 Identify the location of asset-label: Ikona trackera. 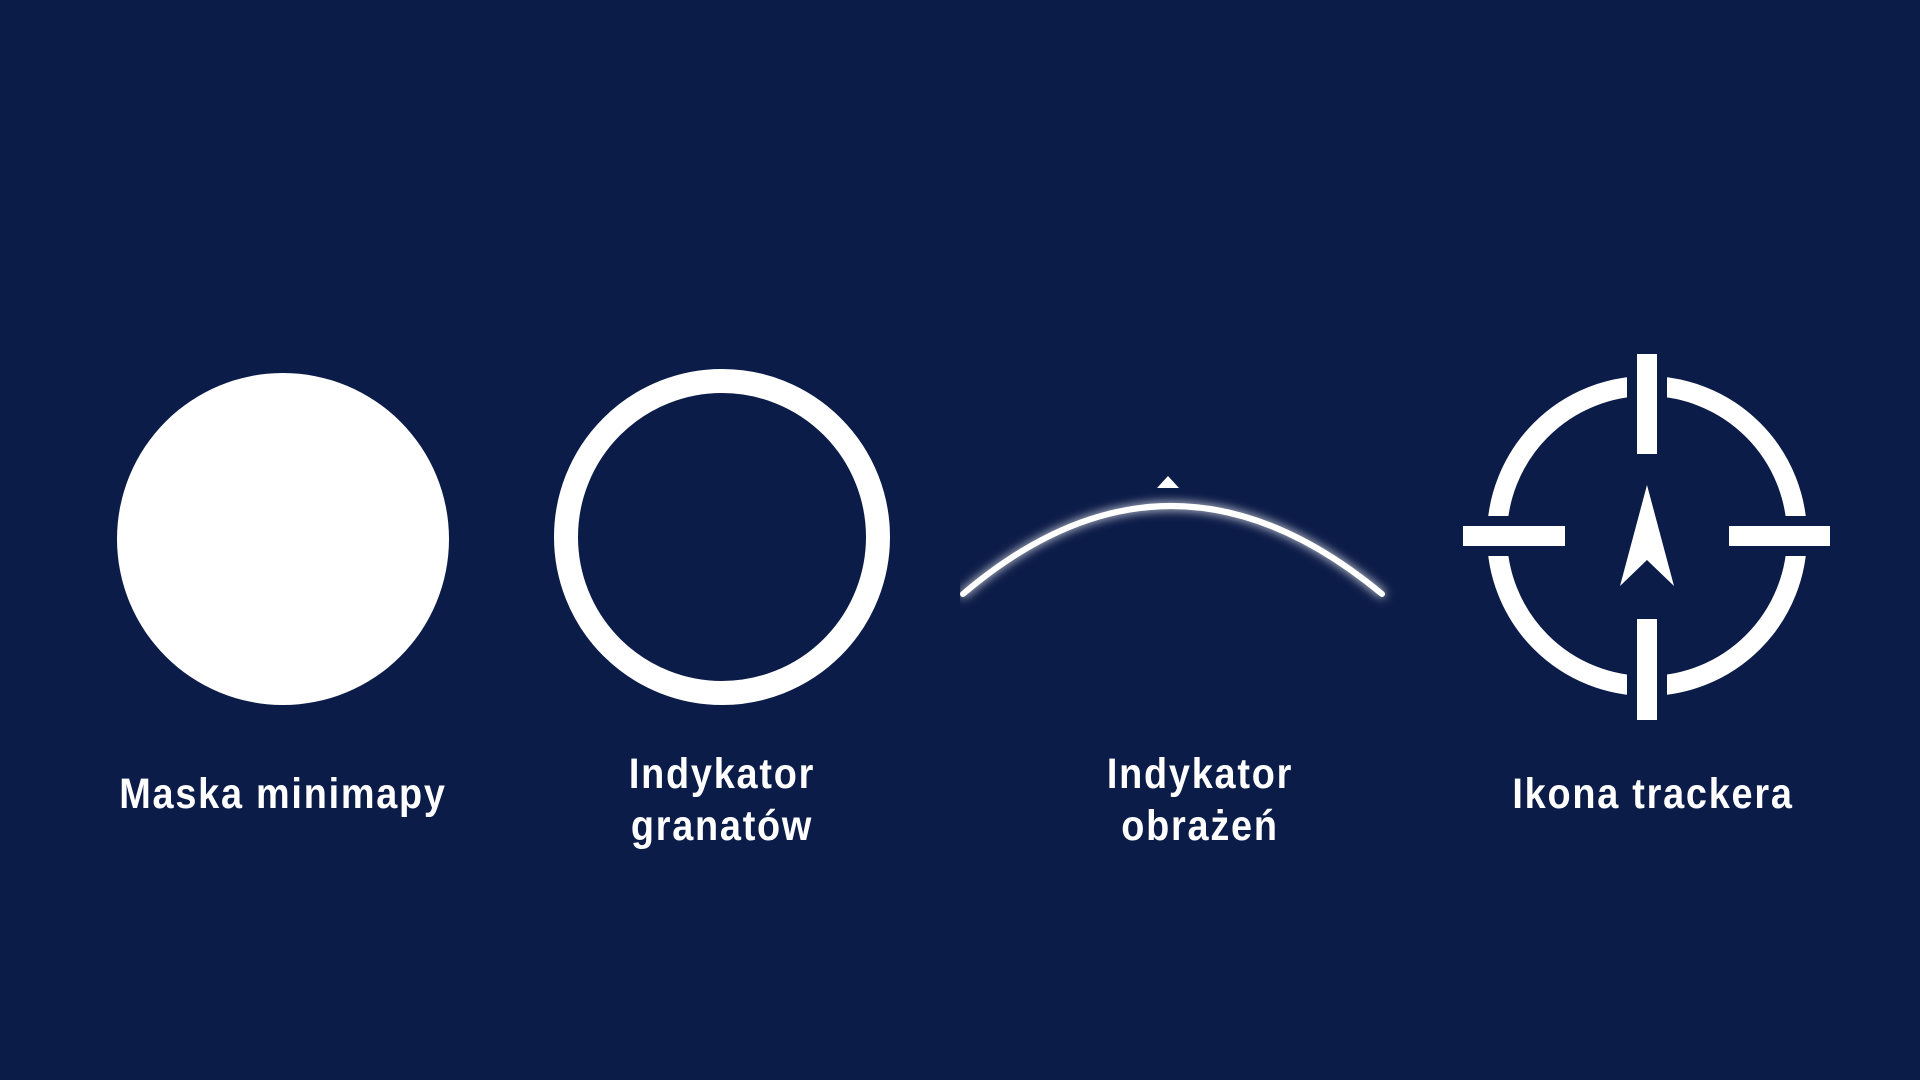
(1653, 794).